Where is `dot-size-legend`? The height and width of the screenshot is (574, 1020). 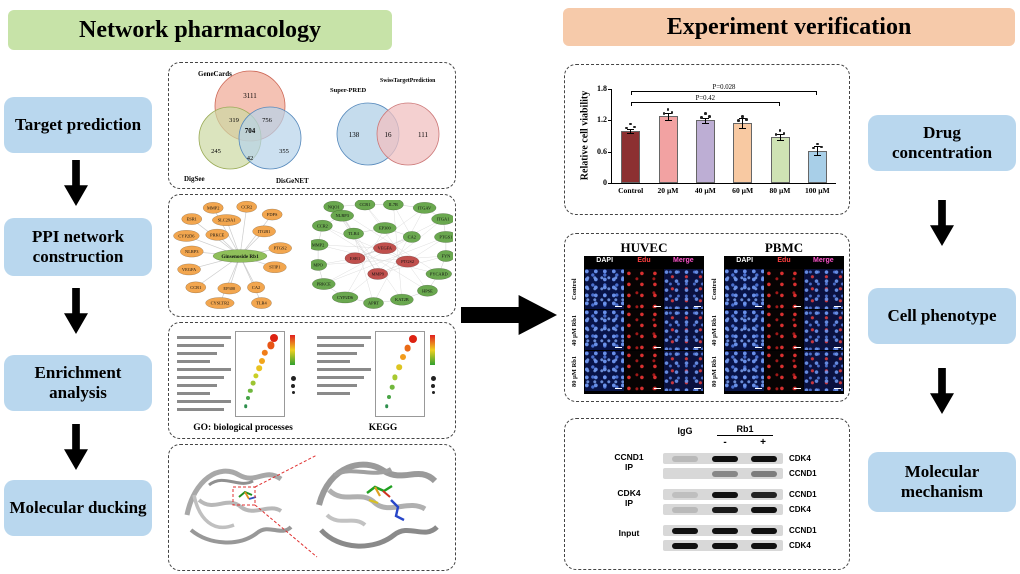
dot-size-legend is located at coordinates (293, 383).